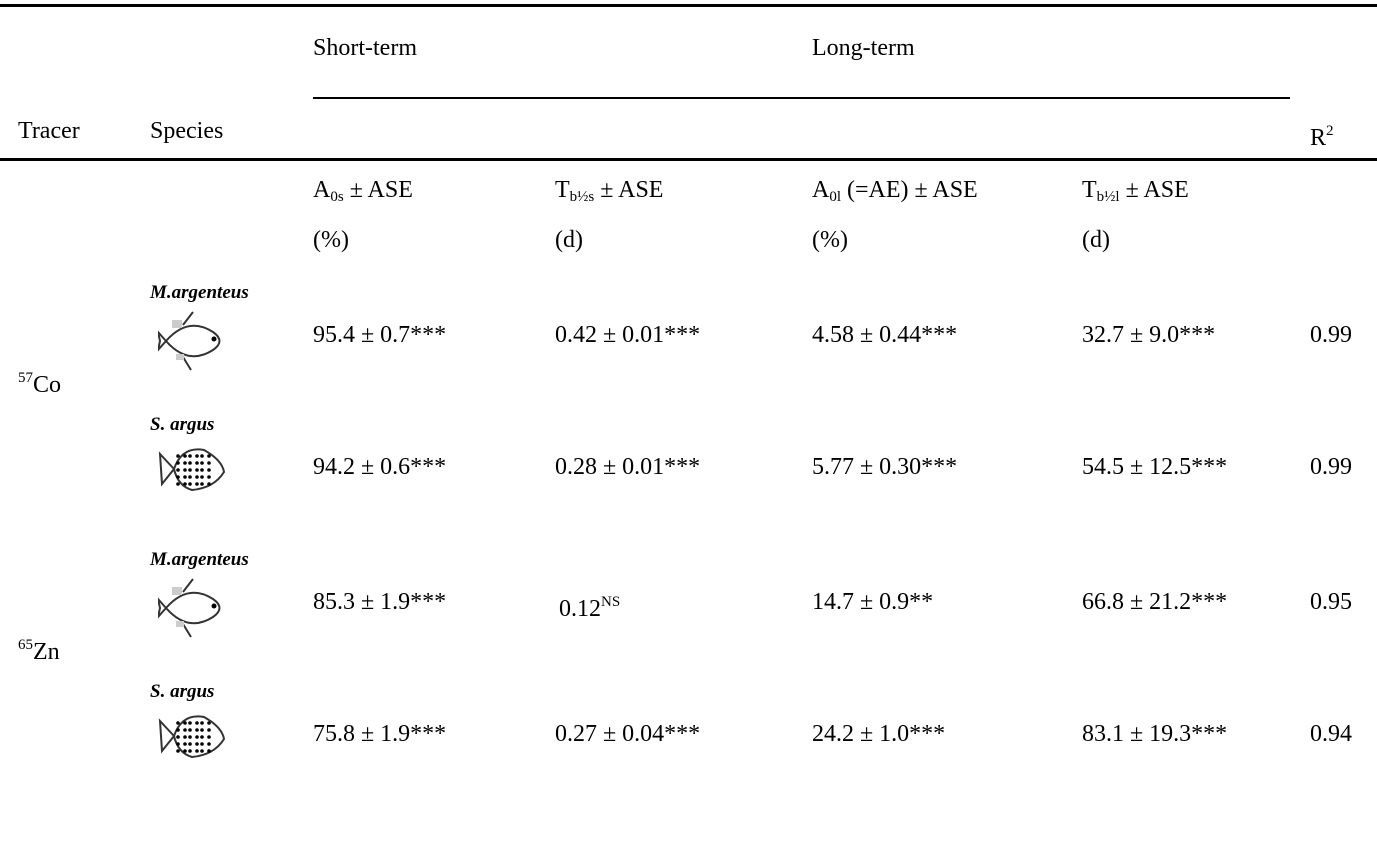  I want to click on symbol-rest: (=AE) ± ASE, so click(909, 190).